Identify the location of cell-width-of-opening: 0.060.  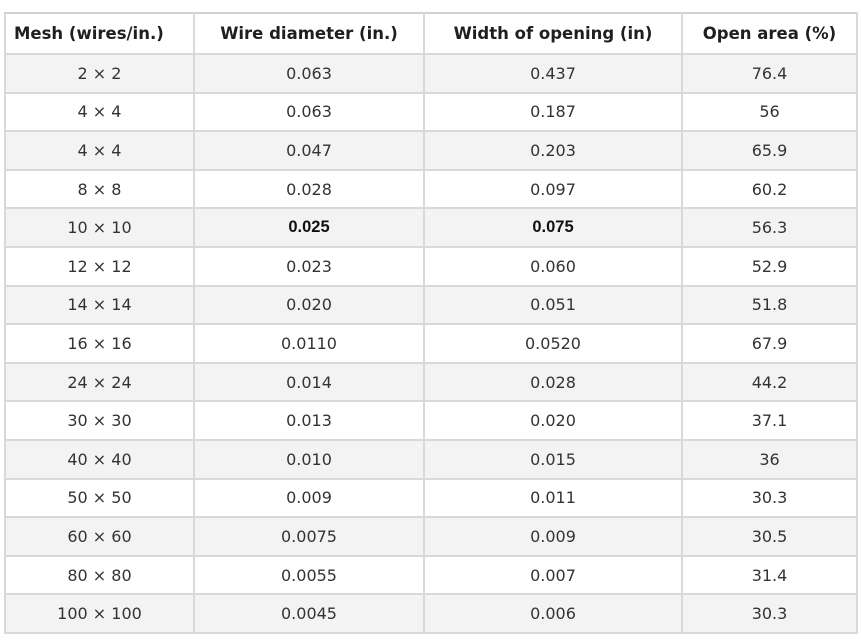
(553, 266).